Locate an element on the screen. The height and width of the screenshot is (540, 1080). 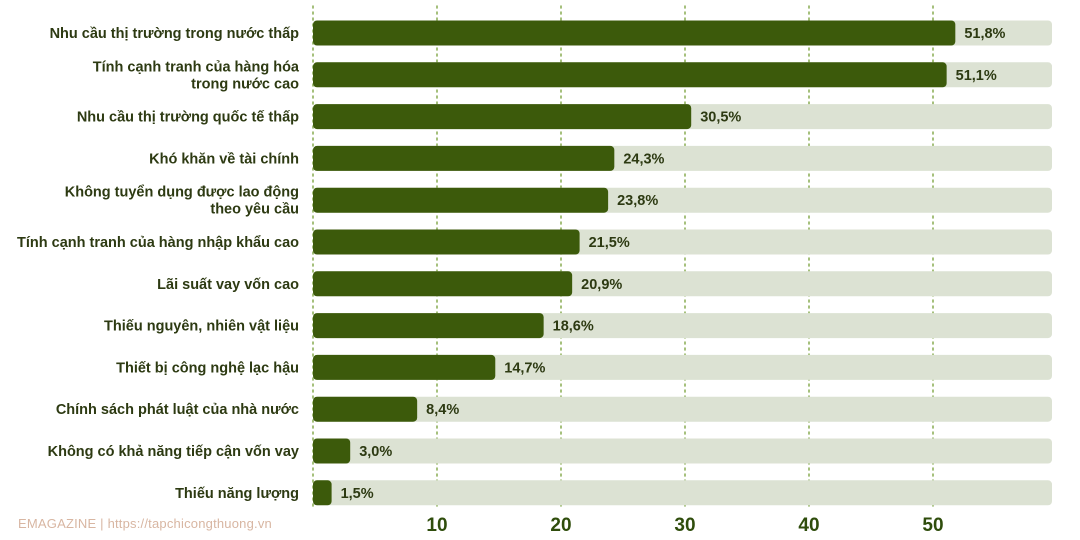
category-label-line: Chính sách phát luật của nhà nước is located at coordinates (177, 410).